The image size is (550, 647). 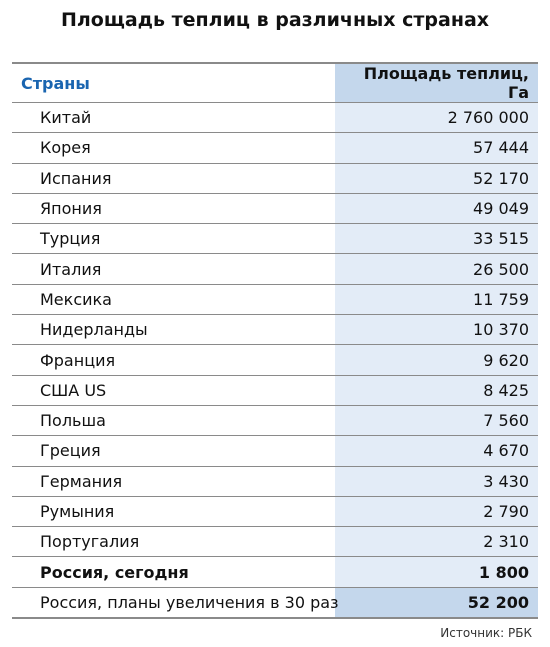 I want to click on country-cell: Мексика, so click(x=173, y=300).